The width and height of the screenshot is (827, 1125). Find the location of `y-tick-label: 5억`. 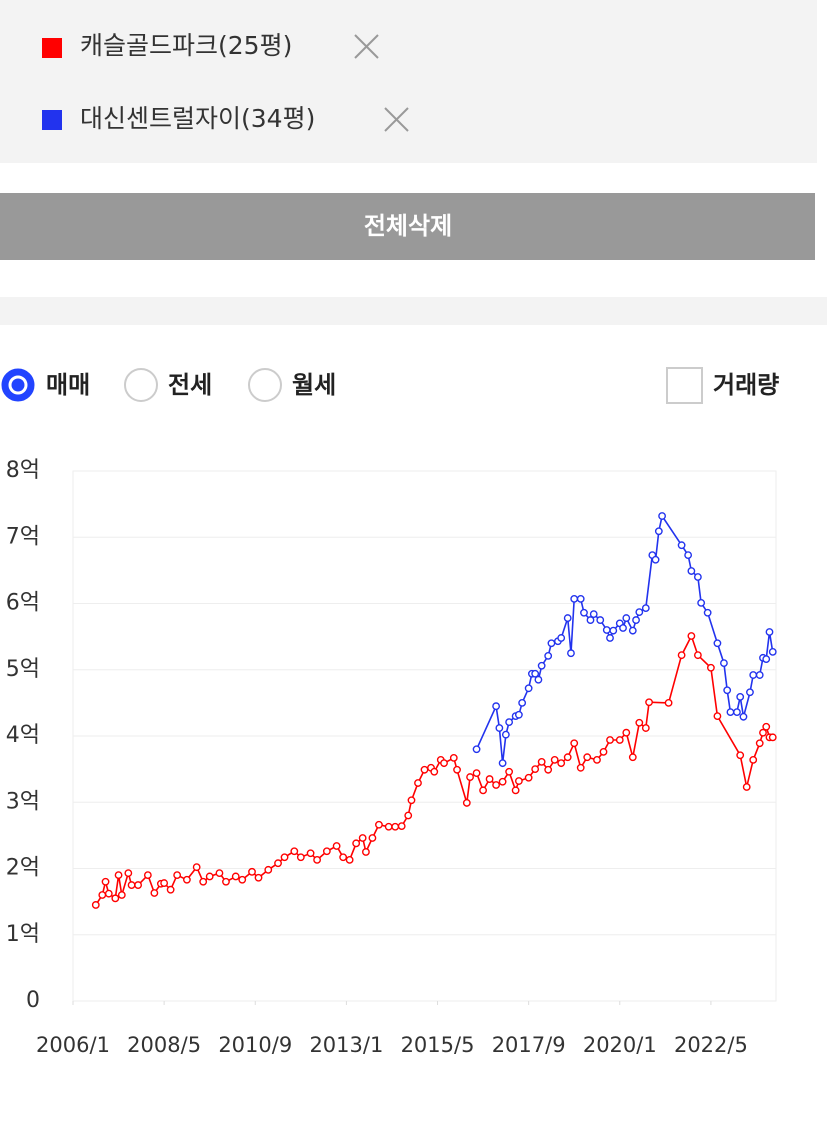

y-tick-label: 5억 is located at coordinates (23, 669).